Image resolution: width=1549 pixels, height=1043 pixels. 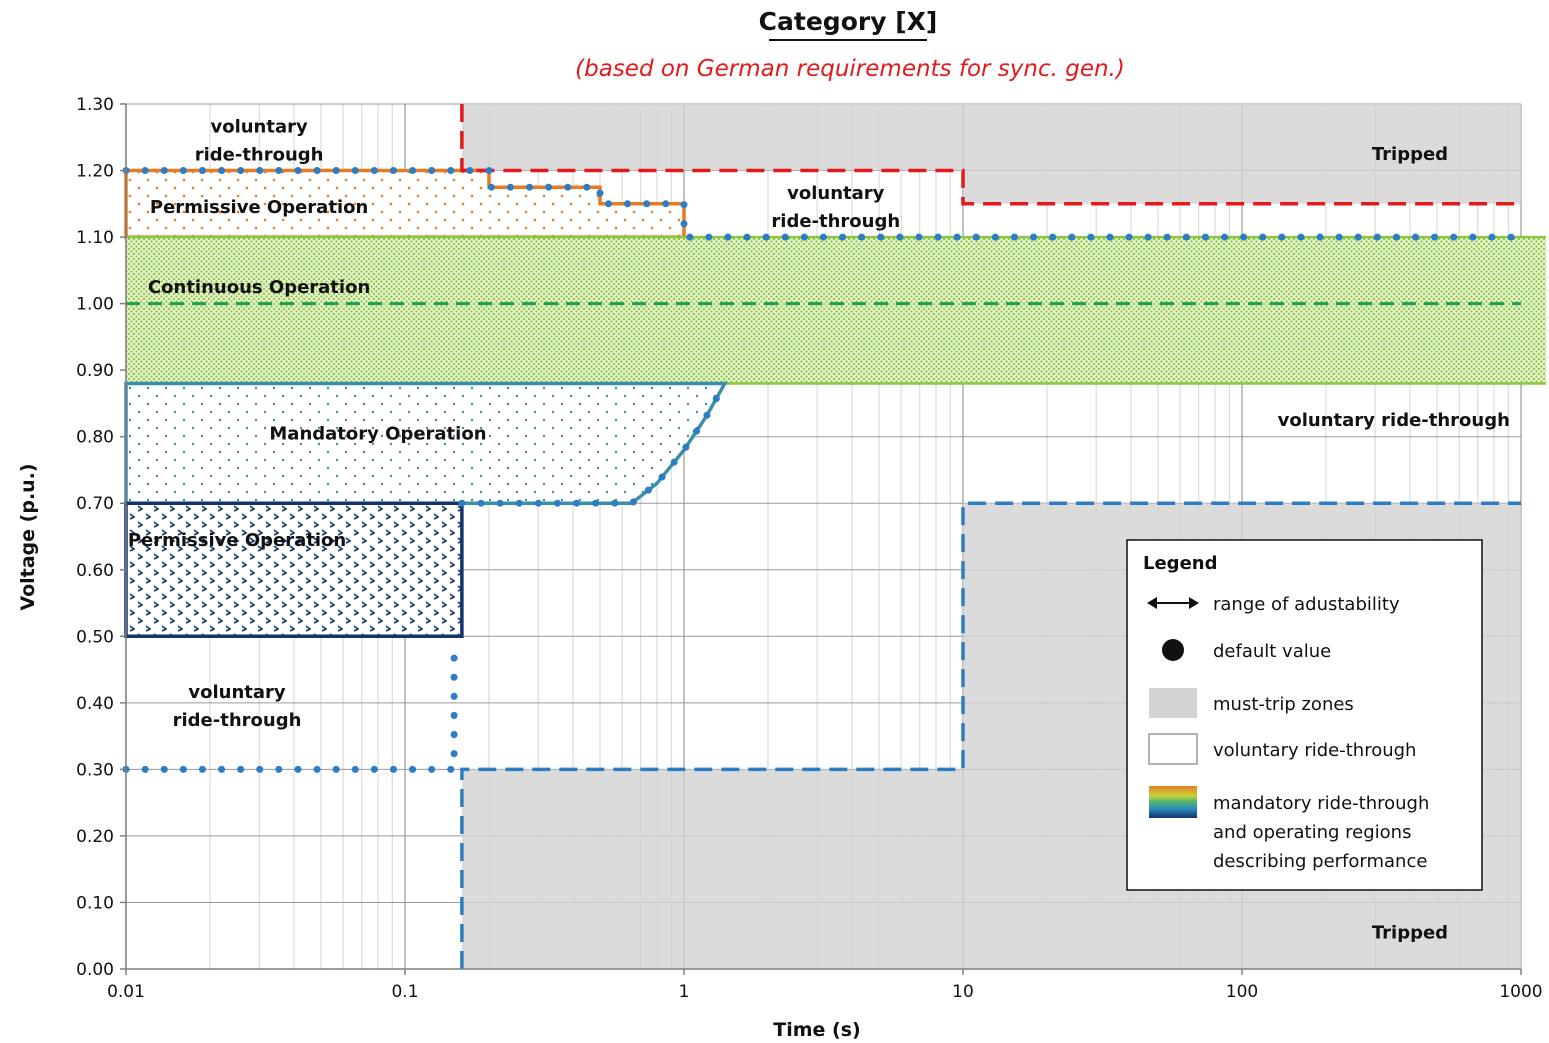 What do you see at coordinates (259, 287) in the screenshot?
I see `region-label: Continuous Operation` at bounding box center [259, 287].